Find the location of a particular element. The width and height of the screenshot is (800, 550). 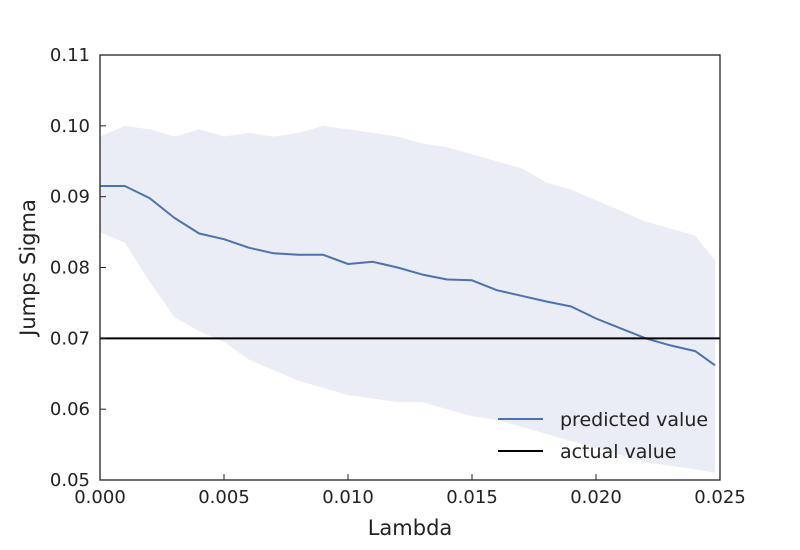

x-tick-label: 0.020 is located at coordinates (596, 497).